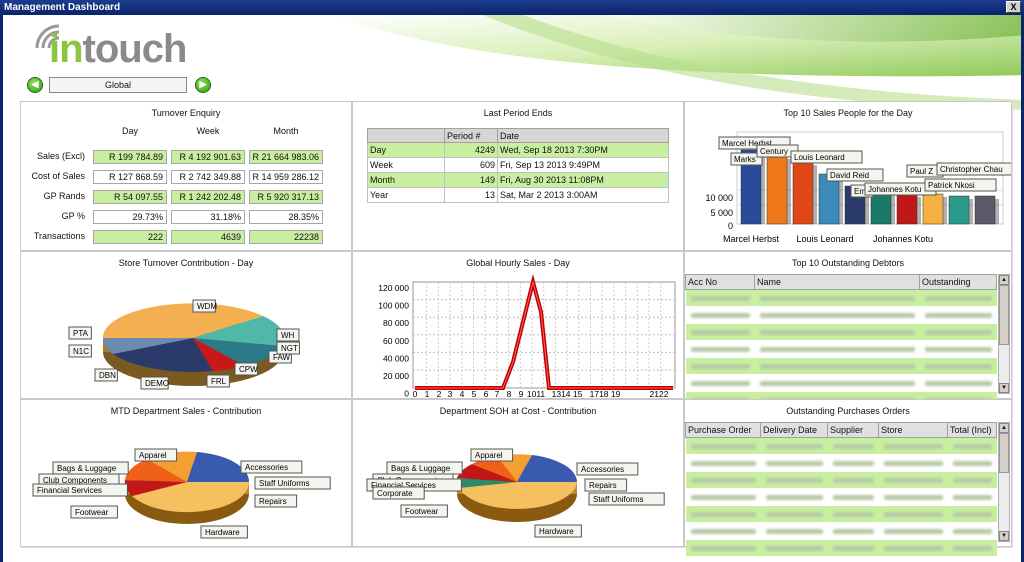 The image size is (1024, 562). Describe the element at coordinates (284, 483) in the screenshot. I see `pie-label: Staff Uniforms` at that location.